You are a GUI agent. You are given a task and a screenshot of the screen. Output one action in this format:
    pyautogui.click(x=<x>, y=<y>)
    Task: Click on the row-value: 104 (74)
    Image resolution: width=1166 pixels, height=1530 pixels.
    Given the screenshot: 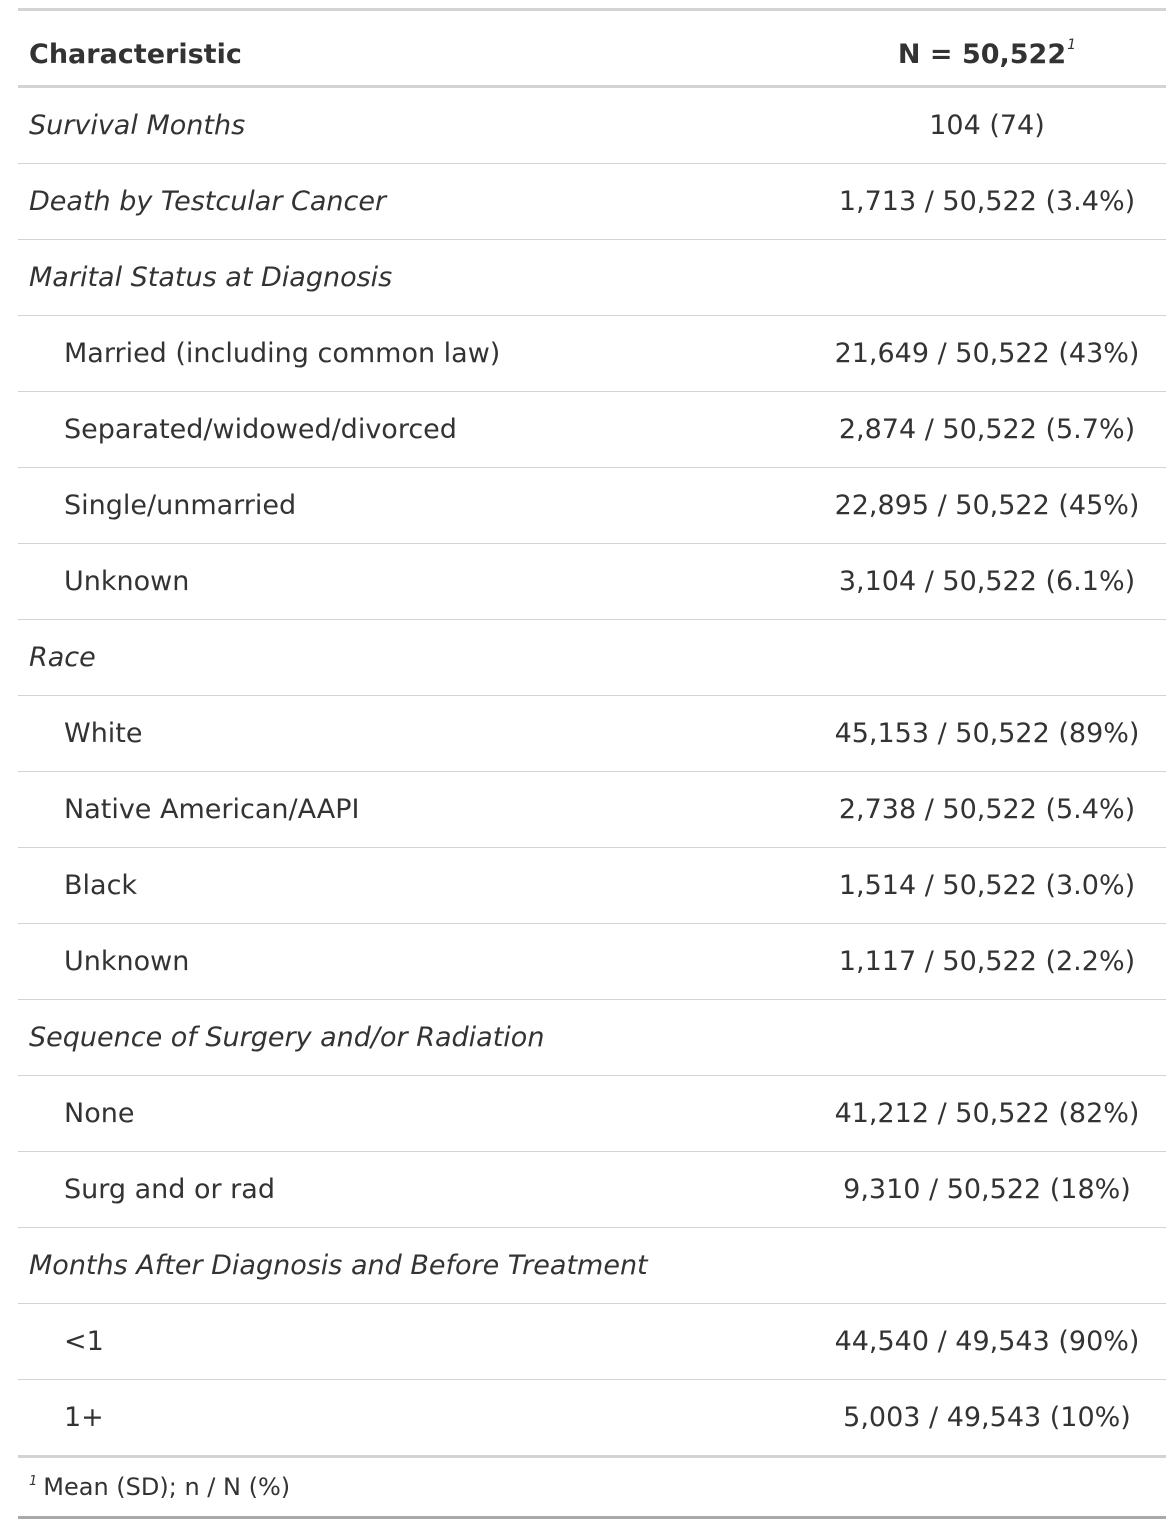 What is the action you would take?
    pyautogui.click(x=987, y=125)
    